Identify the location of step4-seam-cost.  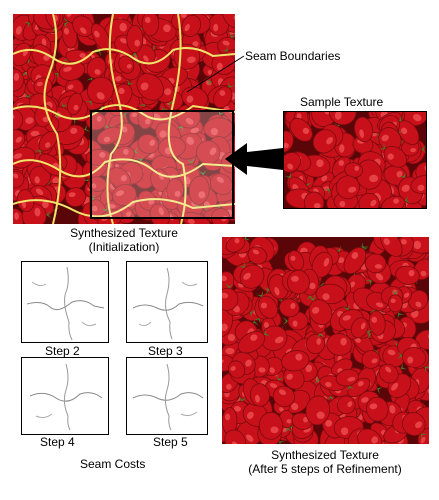
(66, 397).